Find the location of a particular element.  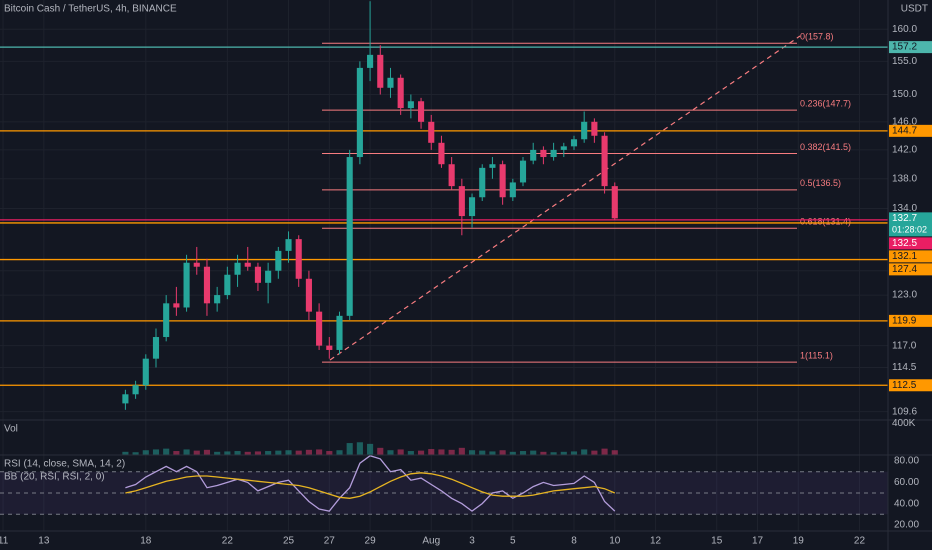

y-tick-label: 155.0 is located at coordinates (904, 61).